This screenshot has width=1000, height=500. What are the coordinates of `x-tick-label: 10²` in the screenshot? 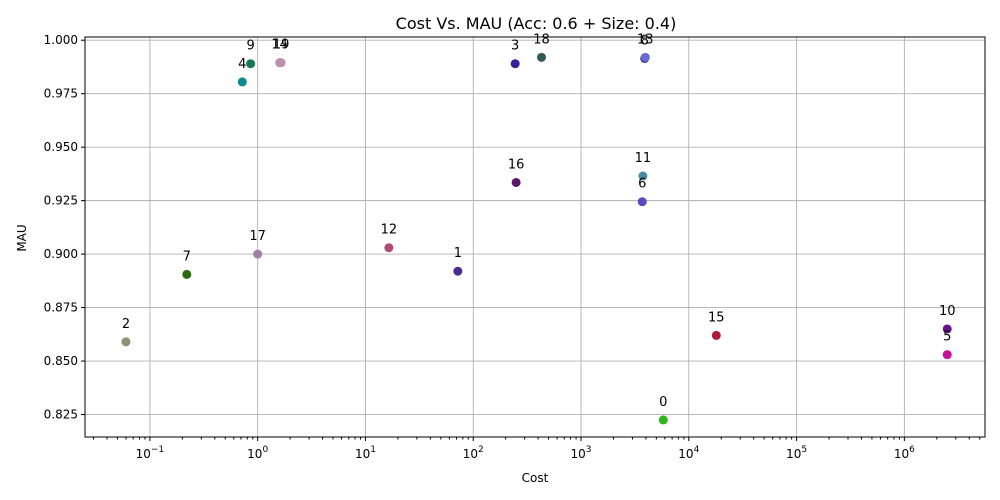 It's located at (473, 453).